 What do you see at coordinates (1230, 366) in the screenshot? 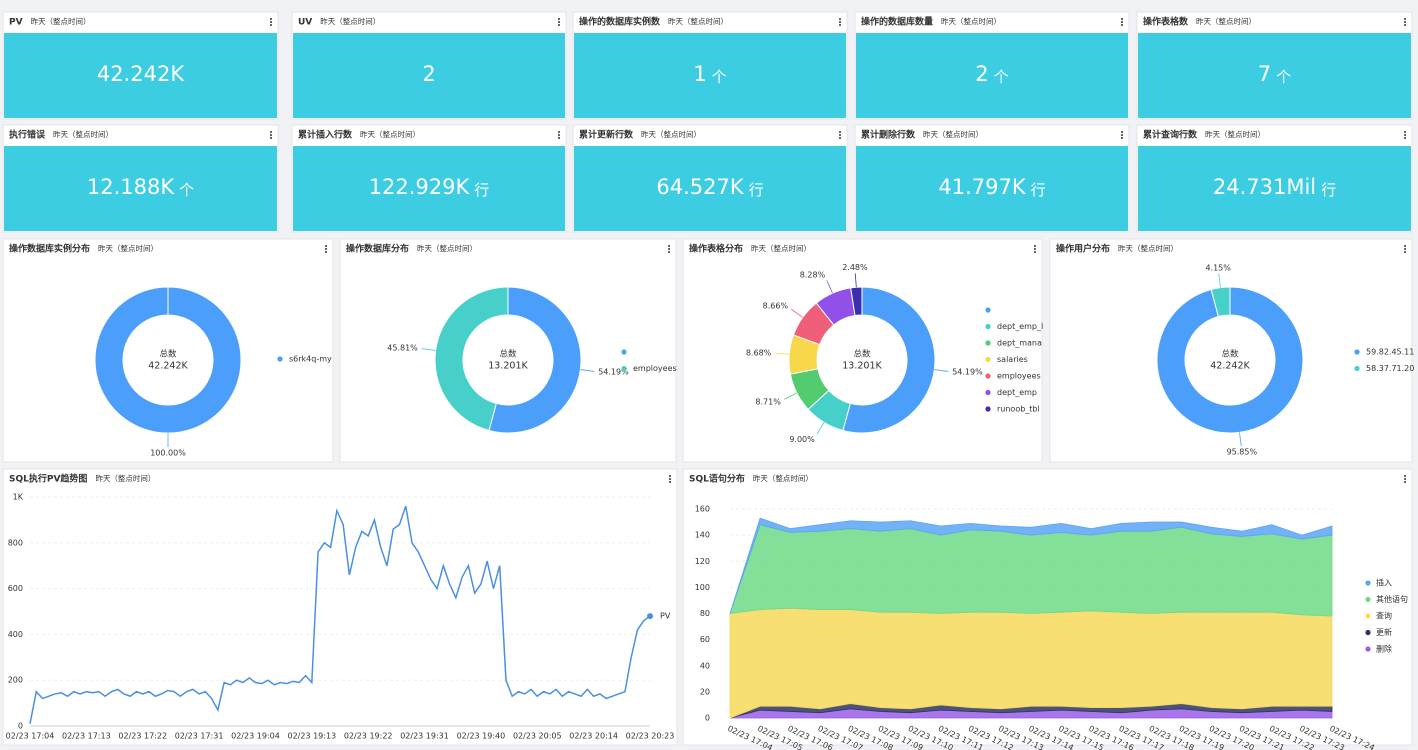
I see `center-value: 42.242K` at bounding box center [1230, 366].